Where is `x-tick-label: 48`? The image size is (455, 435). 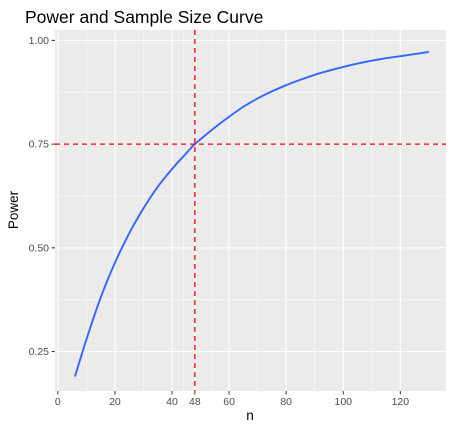
x-tick-label: 48 is located at coordinates (195, 402).